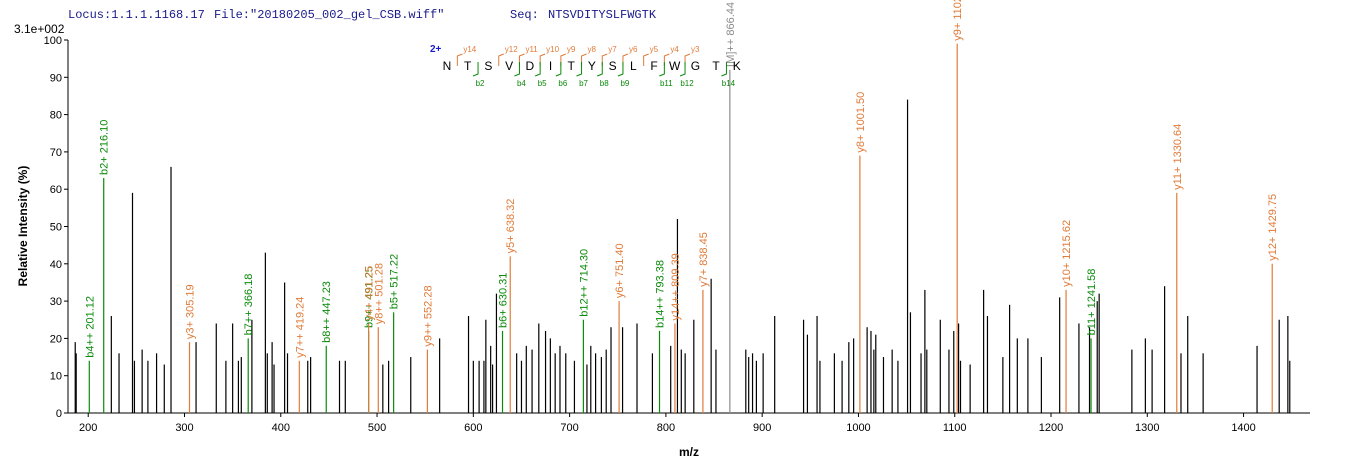 This screenshot has height=473, width=1362. Describe the element at coordinates (524, 15) in the screenshot. I see `seq-label: Seq:` at that location.